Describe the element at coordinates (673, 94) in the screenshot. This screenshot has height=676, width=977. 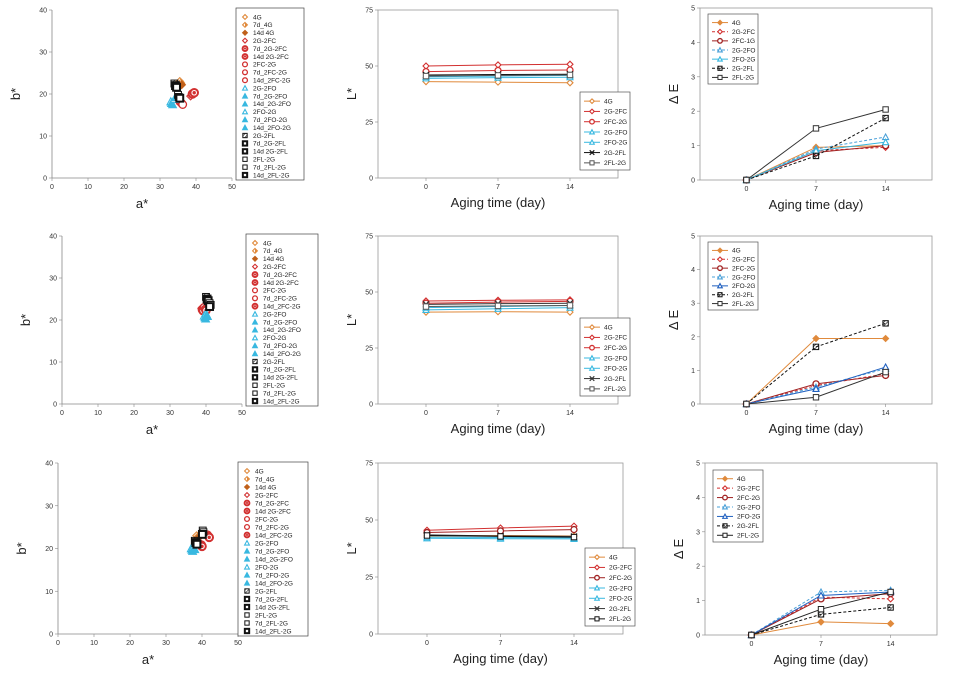
I see `y-axis-title: Δ E` at that location.